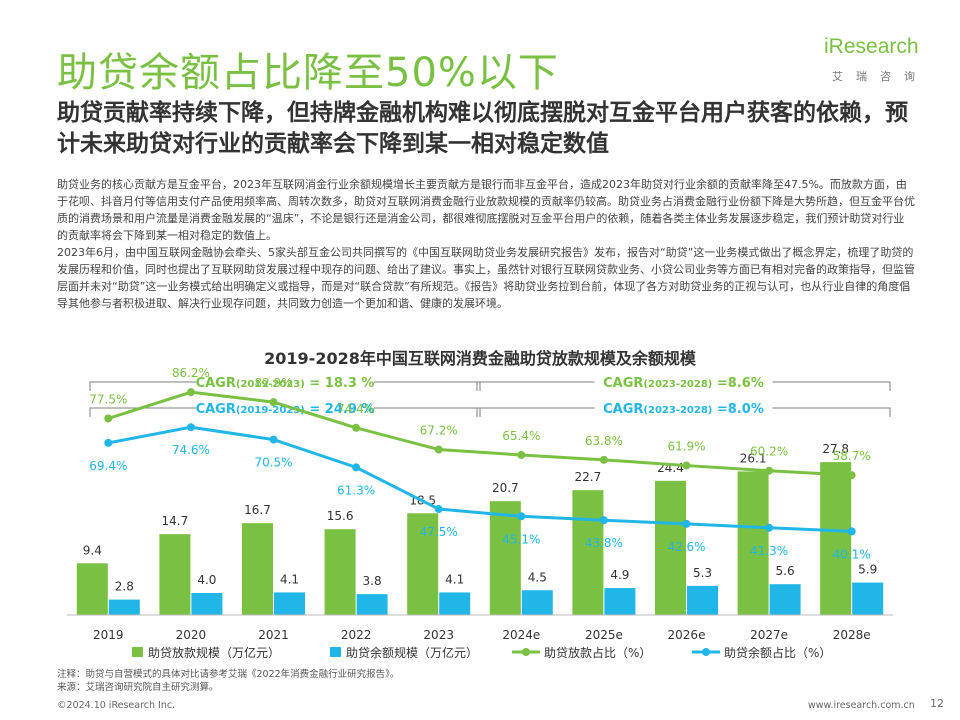 This screenshot has width=960, height=720. What do you see at coordinates (228, 674) in the screenshot?
I see `note-line: 注释：助贷与自营模式的具体对比请参考艾瑞《2022年消费金融行业研究报告》。` at bounding box center [228, 674].